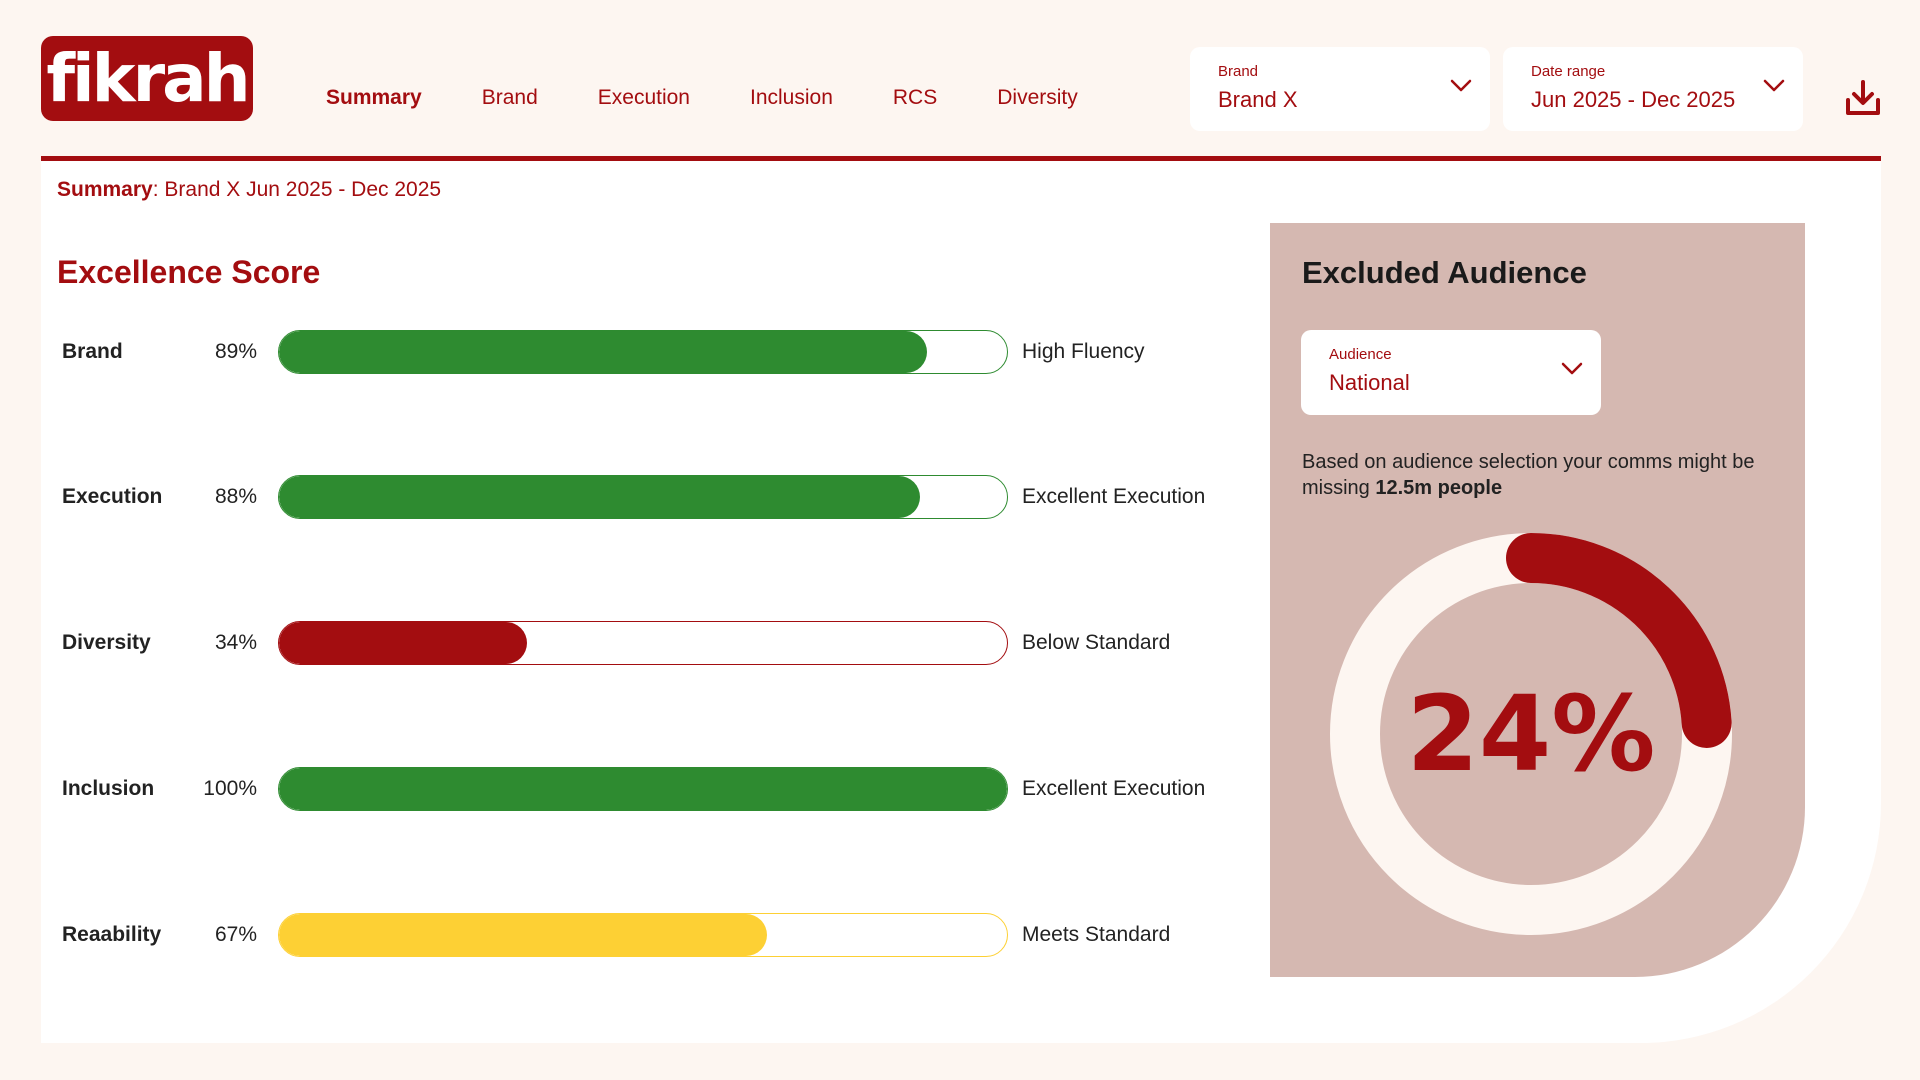 Image resolution: width=1920 pixels, height=1080 pixels. Describe the element at coordinates (961, 158) in the screenshot. I see `header-divider` at that location.